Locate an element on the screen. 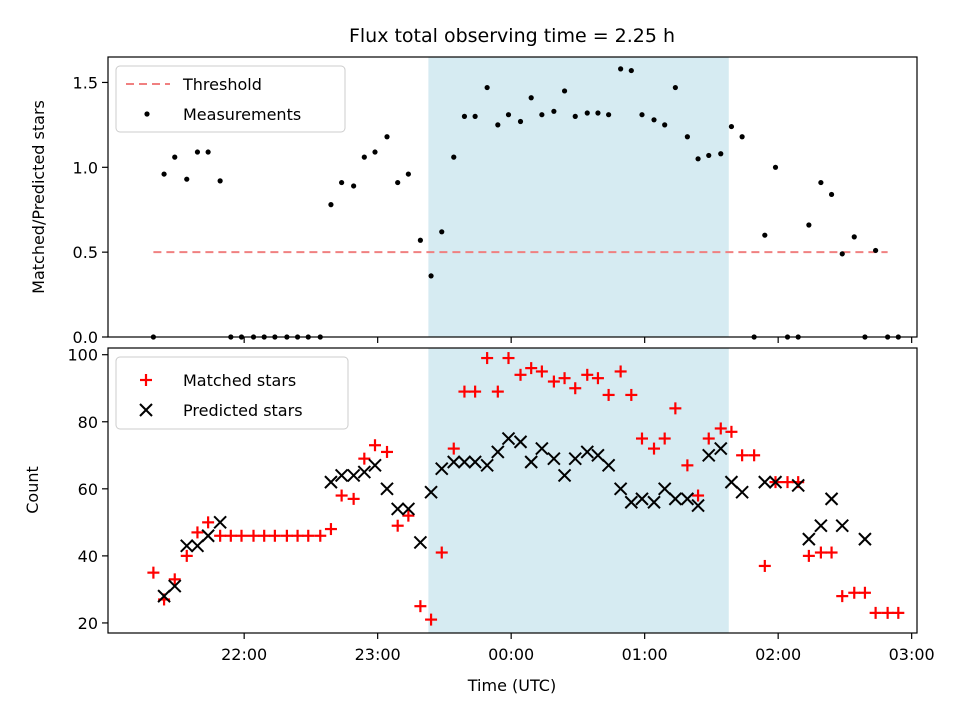 The width and height of the screenshot is (960, 720). top-x-ticks is located at coordinates (578, 340).